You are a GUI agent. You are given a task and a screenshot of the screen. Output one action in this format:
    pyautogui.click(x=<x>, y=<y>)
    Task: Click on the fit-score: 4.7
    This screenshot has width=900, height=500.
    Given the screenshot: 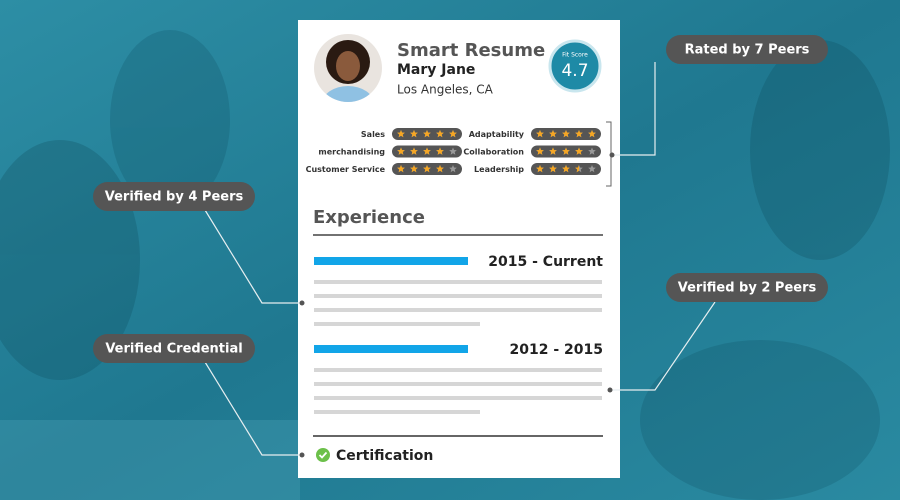 What is the action you would take?
    pyautogui.click(x=574, y=71)
    